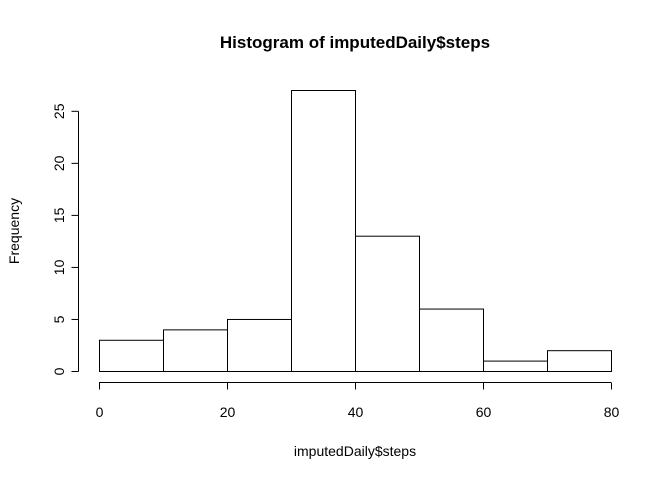 The height and width of the screenshot is (480, 672). I want to click on y-tick-label: 10, so click(59, 267).